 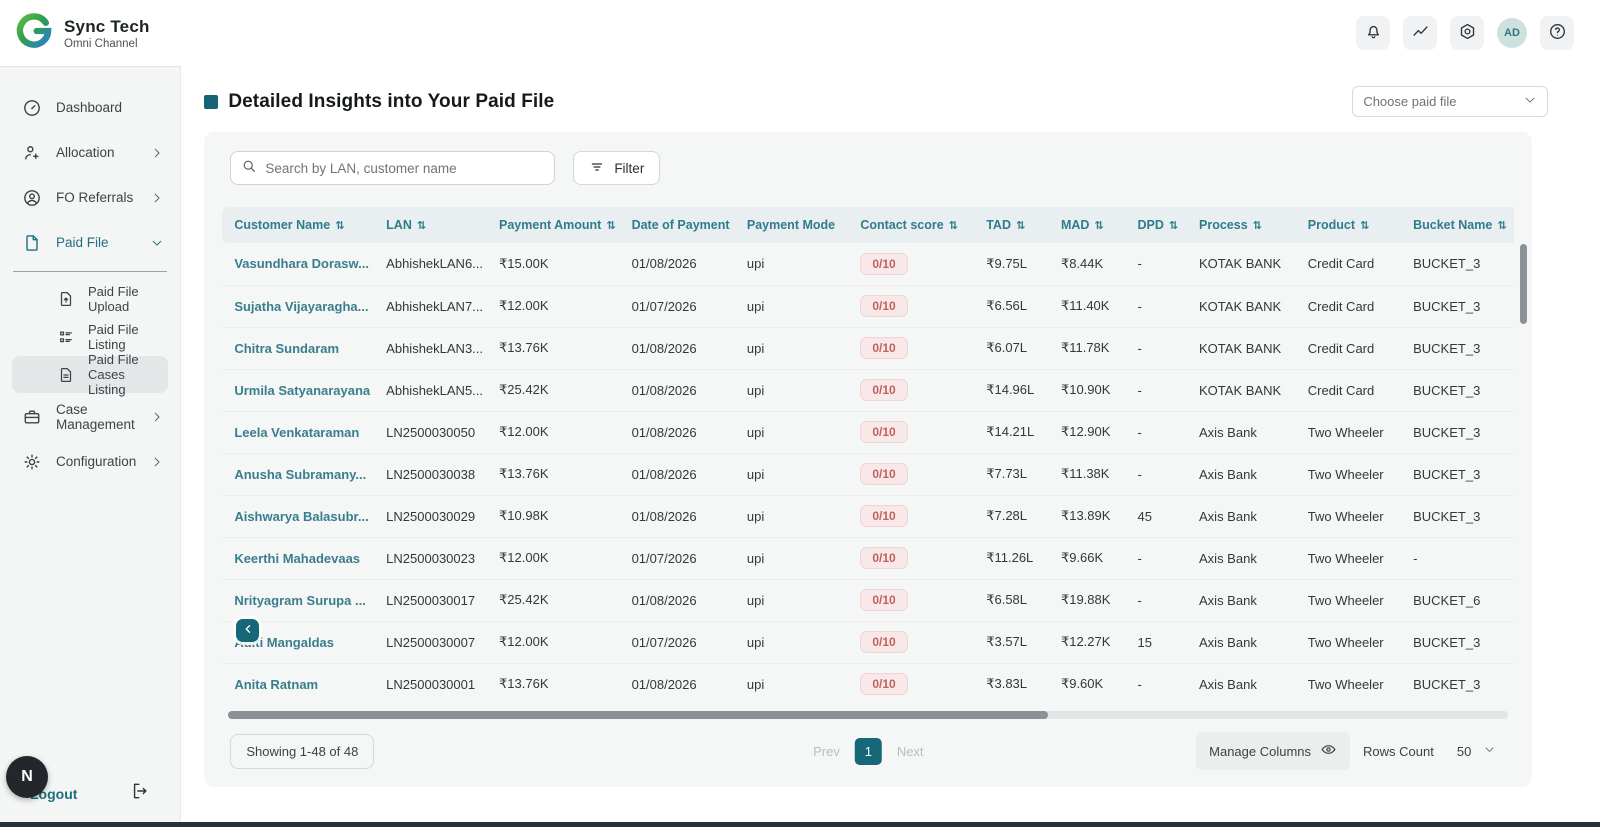 I want to click on rows-count-select: 50, so click(x=1476, y=751).